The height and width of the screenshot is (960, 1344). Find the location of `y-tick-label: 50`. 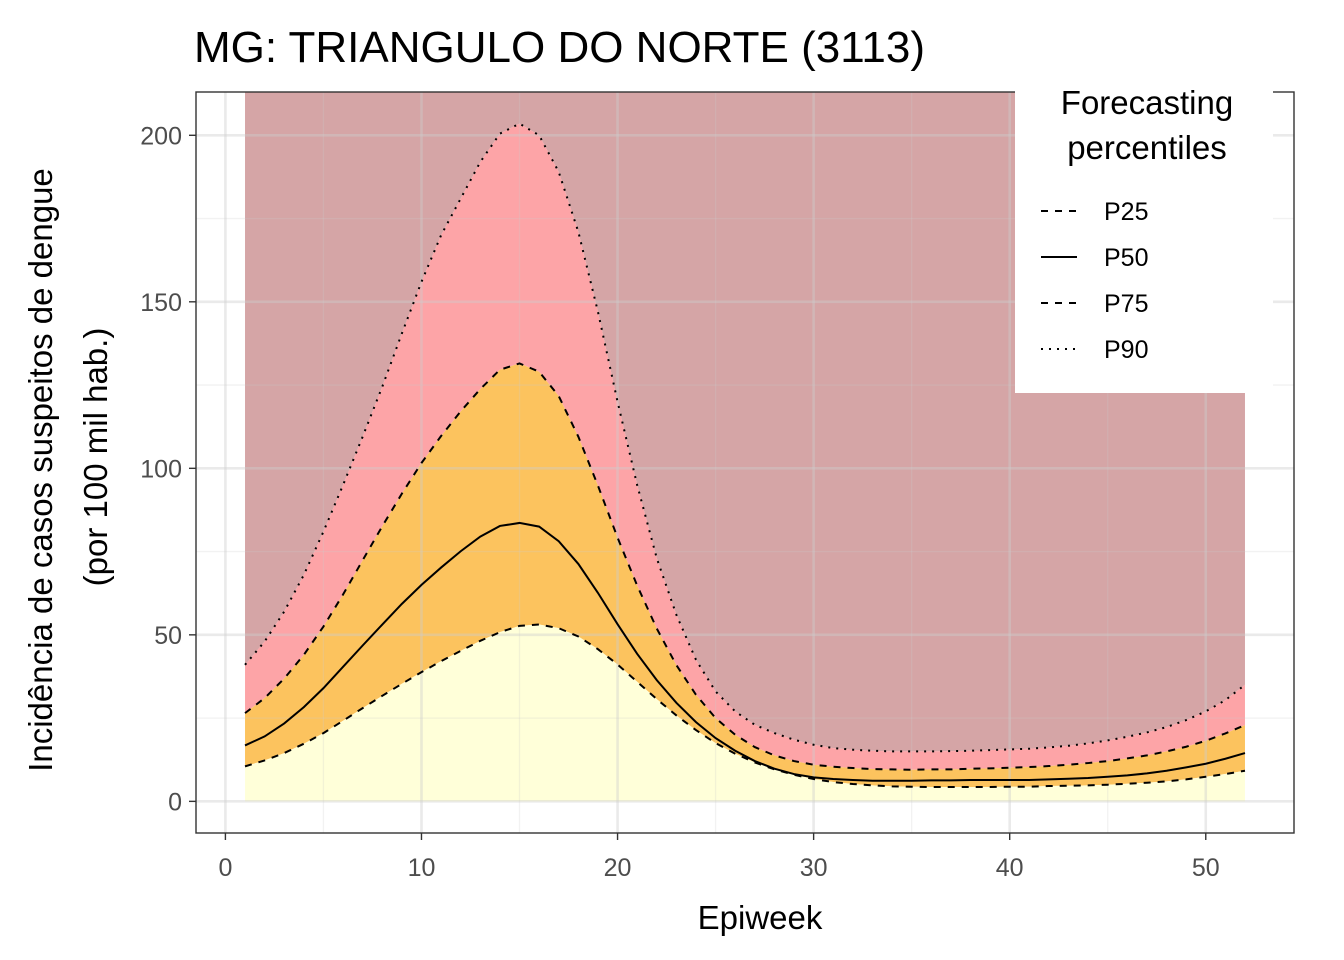

y-tick-label: 50 is located at coordinates (168, 636).